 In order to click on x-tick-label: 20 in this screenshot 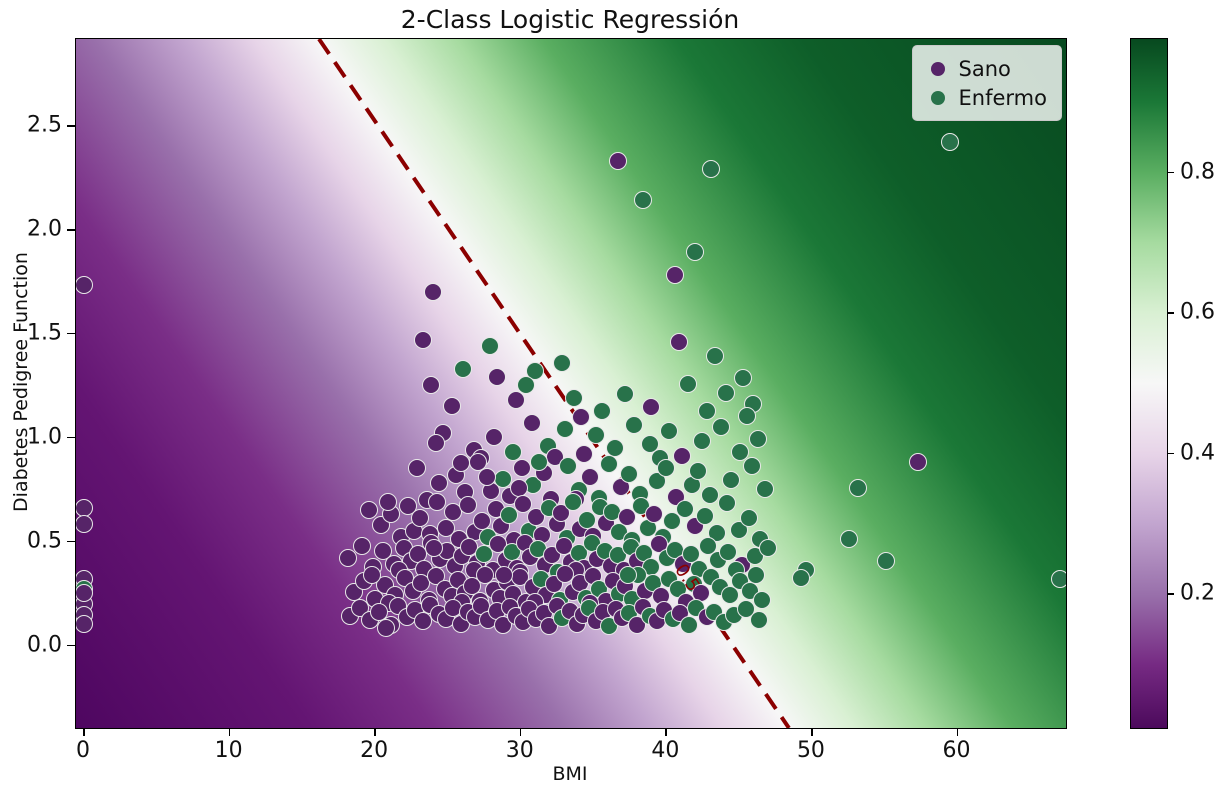, I will do `click(374, 750)`.